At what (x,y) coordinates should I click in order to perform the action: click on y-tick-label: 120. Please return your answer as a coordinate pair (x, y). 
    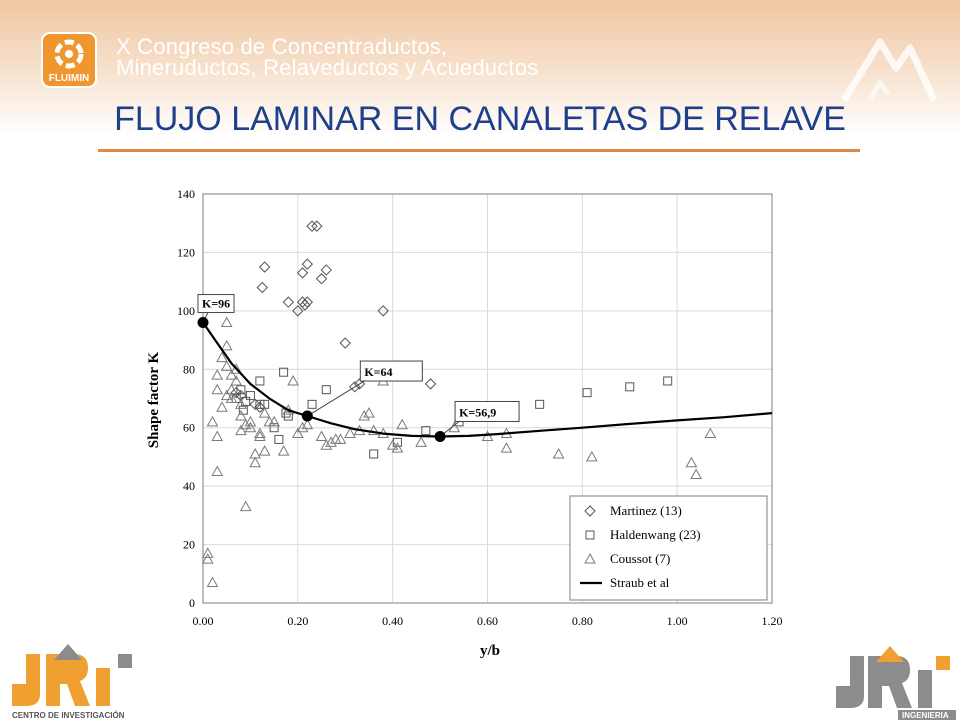
    Looking at the image, I should click on (186, 252).